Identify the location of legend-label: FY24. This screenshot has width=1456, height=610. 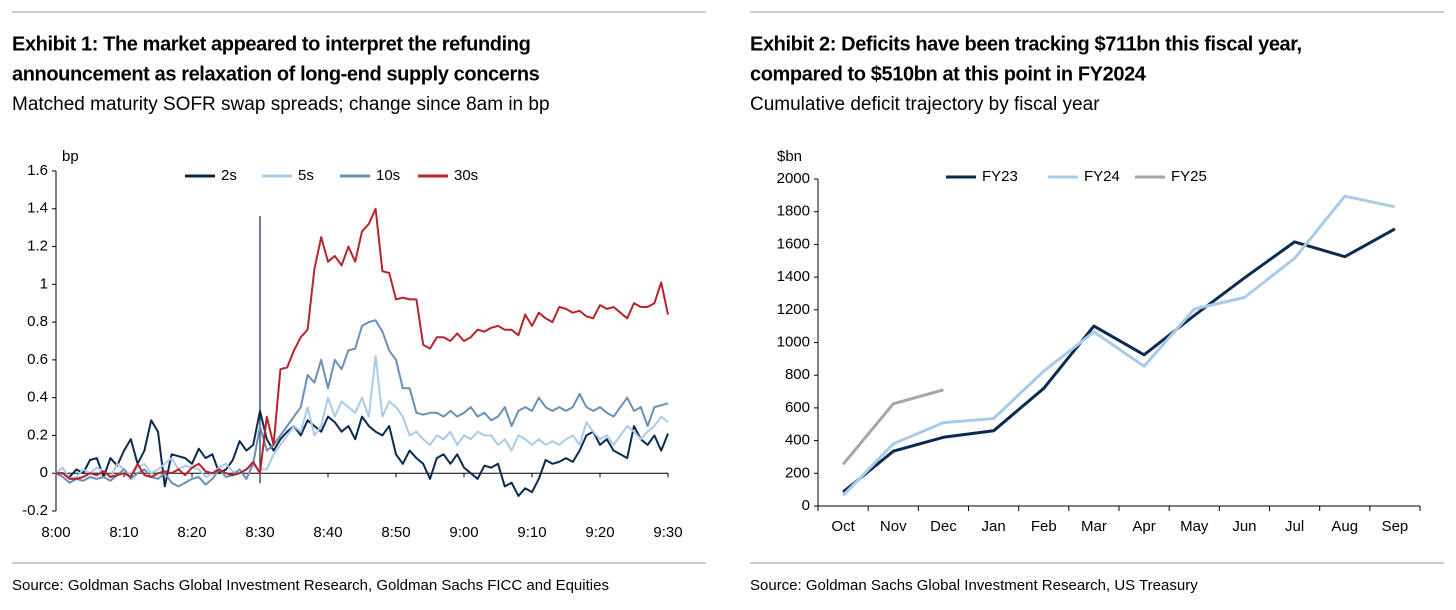
(1102, 176).